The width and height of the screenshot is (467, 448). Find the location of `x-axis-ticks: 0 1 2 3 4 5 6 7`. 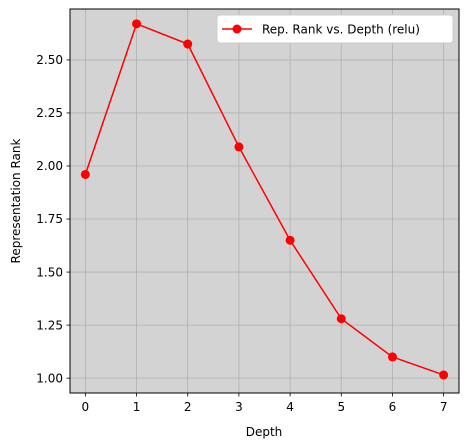

x-axis-ticks: 0 1 2 3 4 5 6 7 is located at coordinates (265, 403).